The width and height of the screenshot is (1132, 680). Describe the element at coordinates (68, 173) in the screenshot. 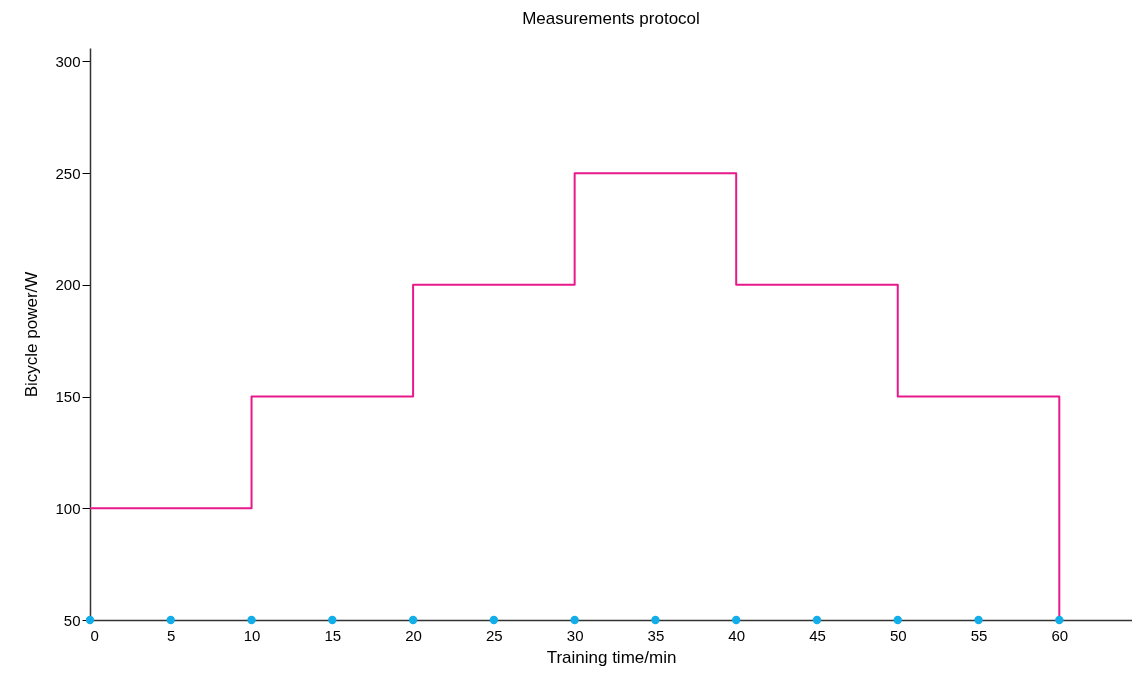

I see `y-tick-label: 250` at that location.